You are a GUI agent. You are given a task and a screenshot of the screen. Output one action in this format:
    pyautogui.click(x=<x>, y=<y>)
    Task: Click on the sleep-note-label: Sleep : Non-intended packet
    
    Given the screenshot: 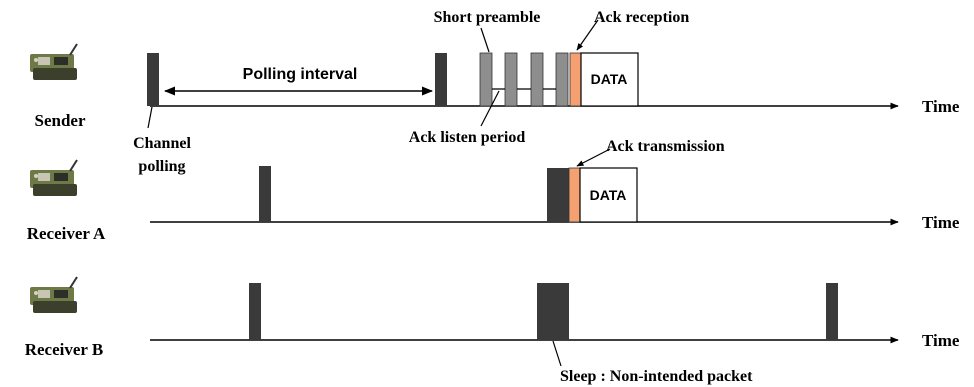 What is the action you would take?
    pyautogui.click(x=656, y=376)
    